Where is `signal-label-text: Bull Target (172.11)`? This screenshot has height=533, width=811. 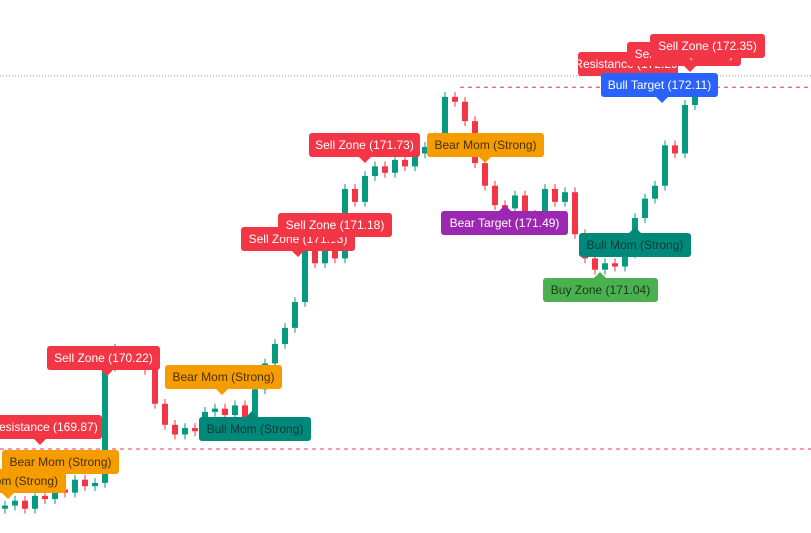
signal-label-text: Bull Target (172.11) is located at coordinates (660, 85).